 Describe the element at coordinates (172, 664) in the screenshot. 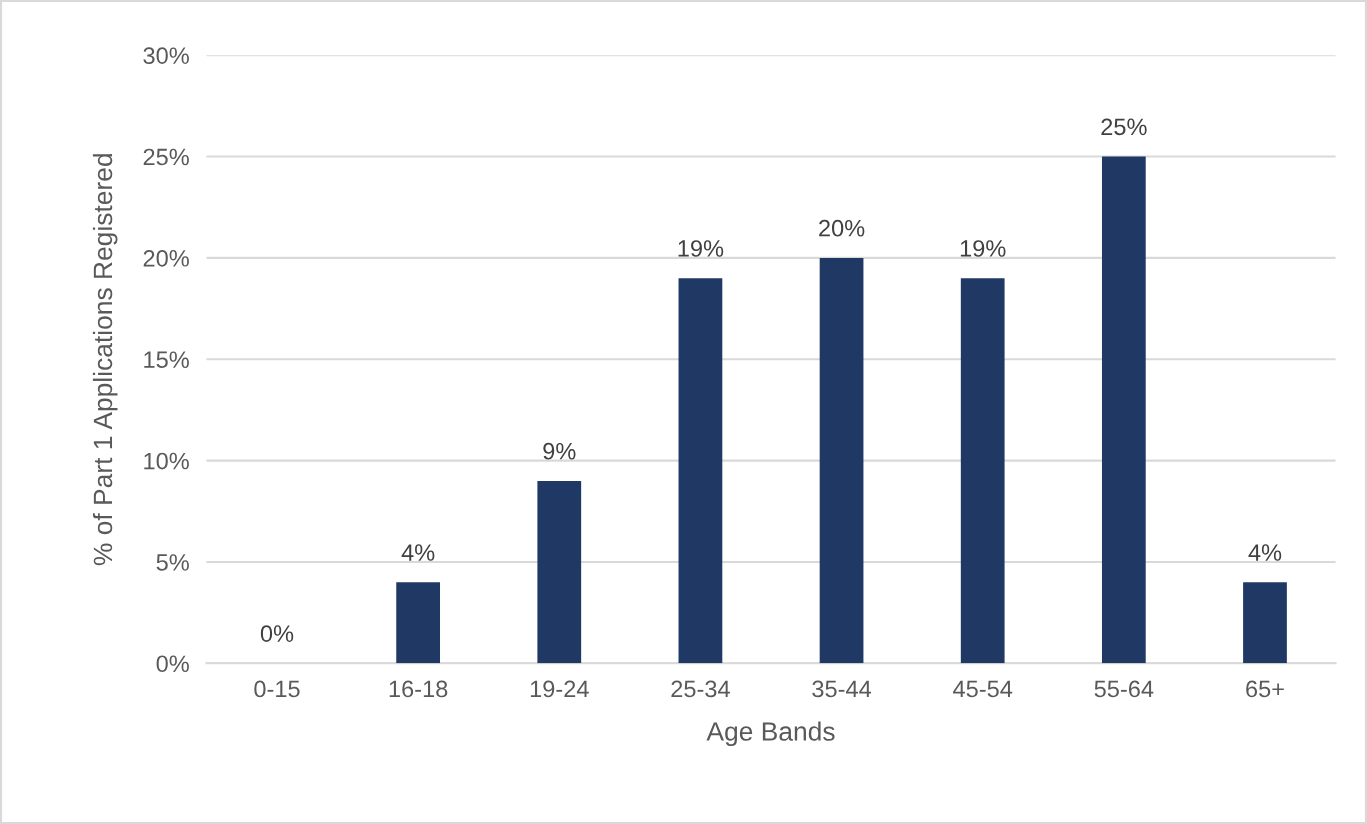

I see `y-tick-label: 0%` at that location.